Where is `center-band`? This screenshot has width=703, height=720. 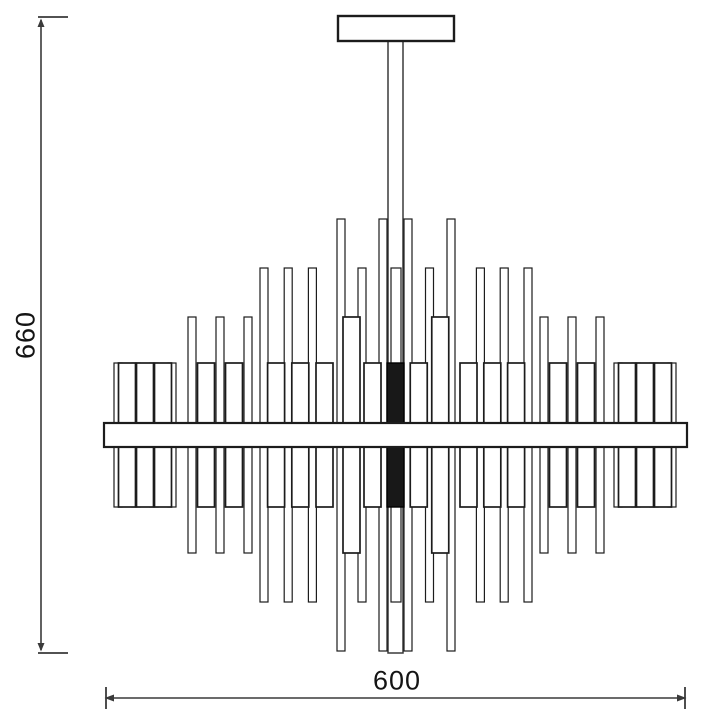
center-band is located at coordinates (395, 435).